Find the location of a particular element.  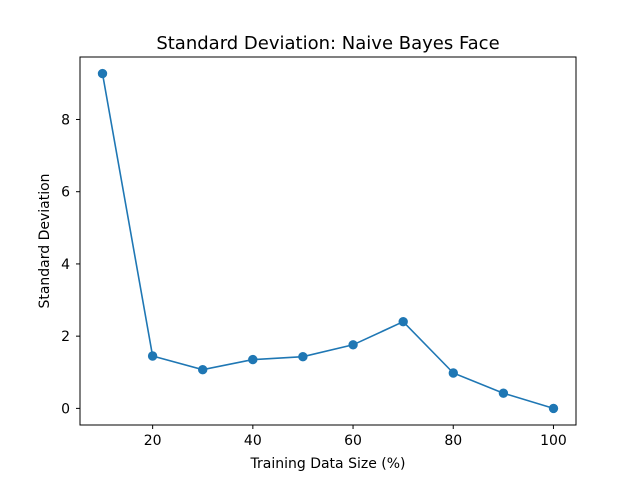

y-tick-label: 2 is located at coordinates (65, 337).